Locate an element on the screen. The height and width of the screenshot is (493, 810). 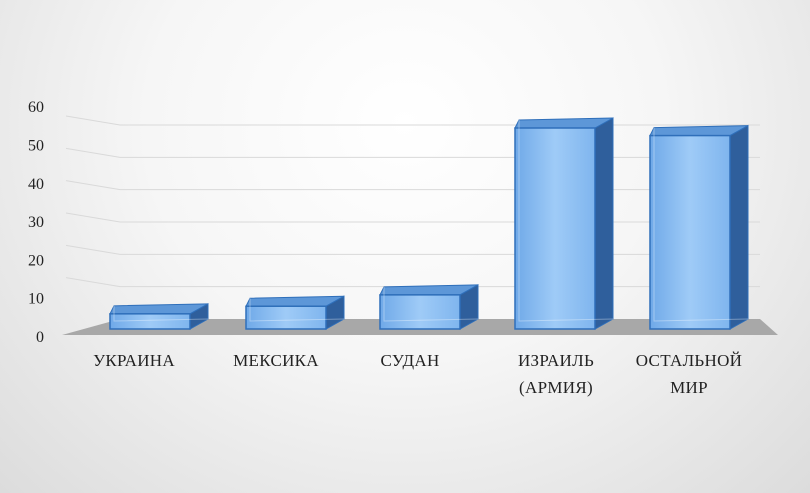
category-label: (АРМИЯ) is located at coordinates (556, 387).